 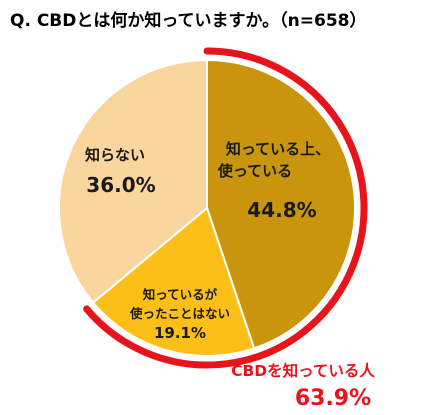 What do you see at coordinates (180, 294) in the screenshot?
I see `slice-label-2-line-1: 知っているが` at bounding box center [180, 294].